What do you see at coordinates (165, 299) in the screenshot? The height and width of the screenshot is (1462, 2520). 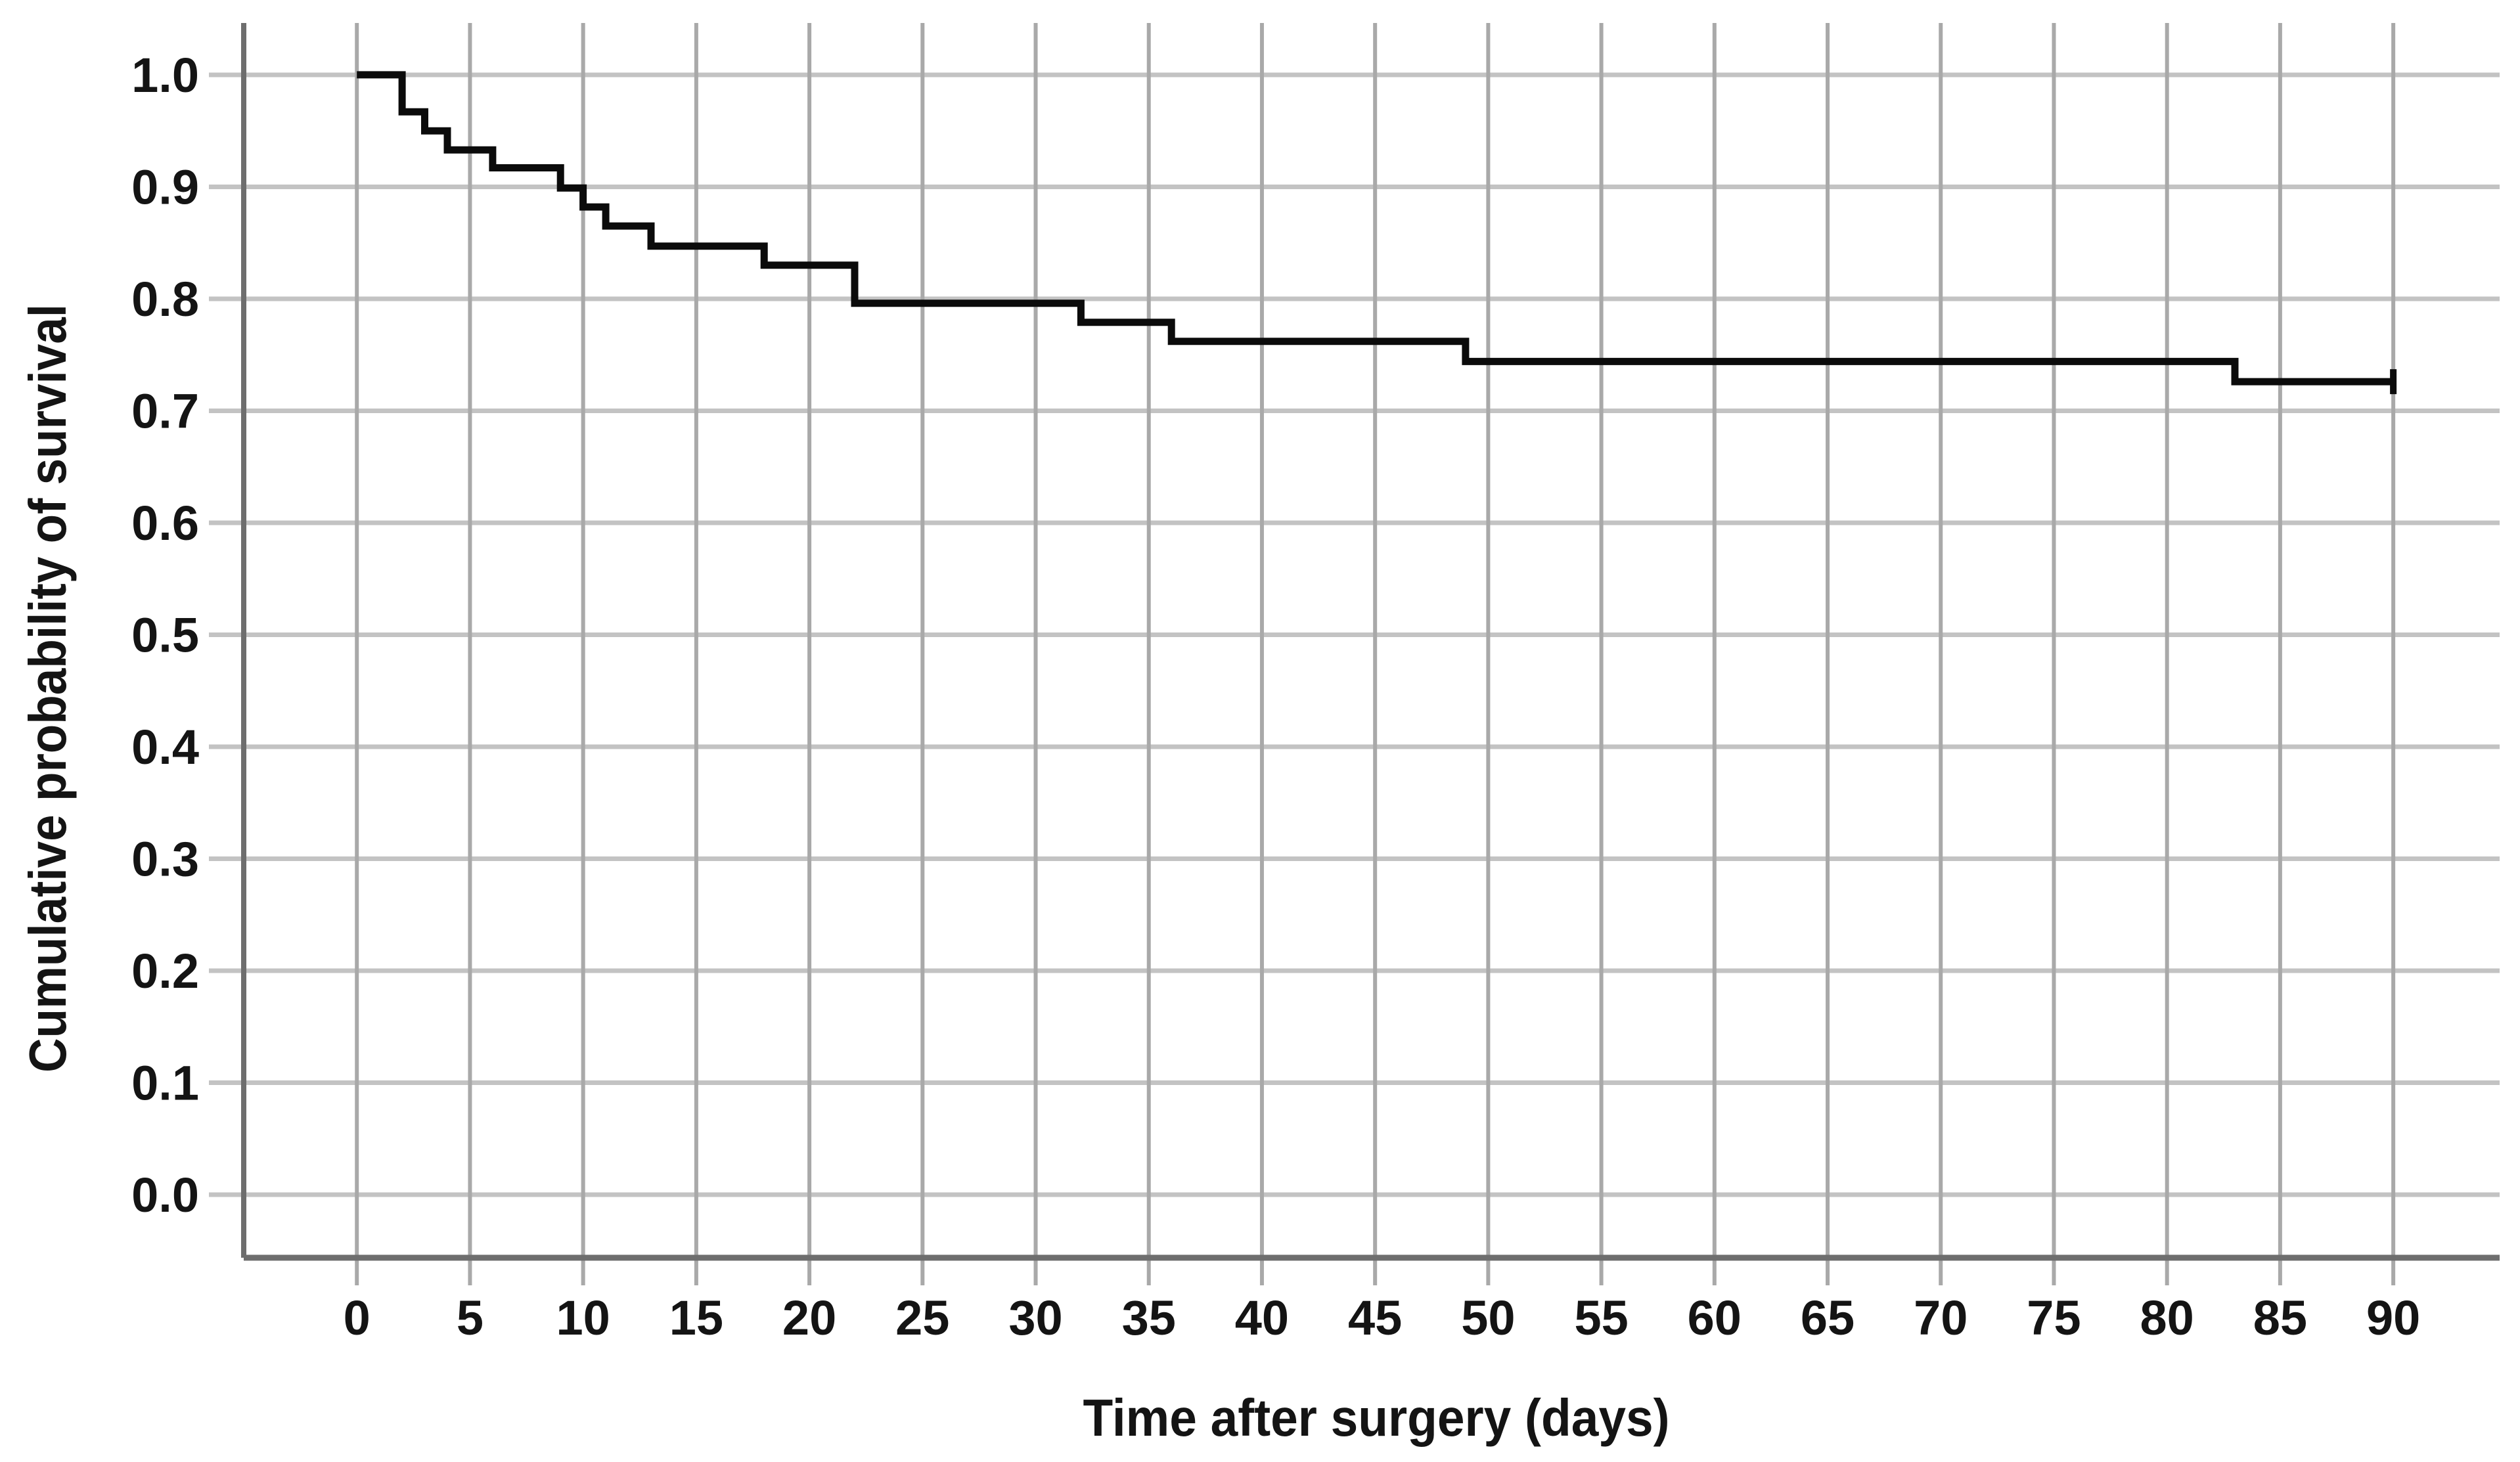 I see `y-tick-label: 0.8` at bounding box center [165, 299].